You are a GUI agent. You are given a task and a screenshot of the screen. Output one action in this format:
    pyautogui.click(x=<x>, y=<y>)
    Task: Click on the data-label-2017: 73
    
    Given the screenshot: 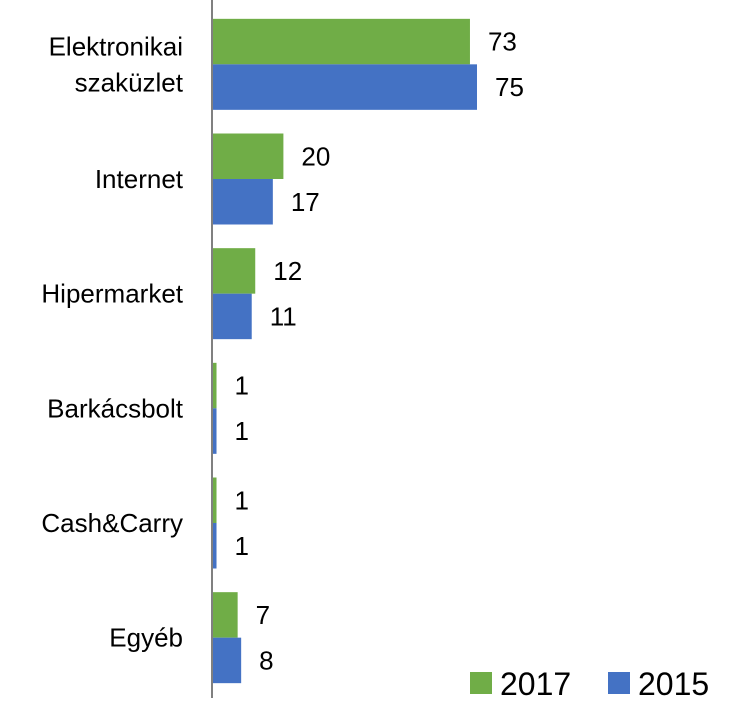 What is the action you would take?
    pyautogui.click(x=502, y=42)
    